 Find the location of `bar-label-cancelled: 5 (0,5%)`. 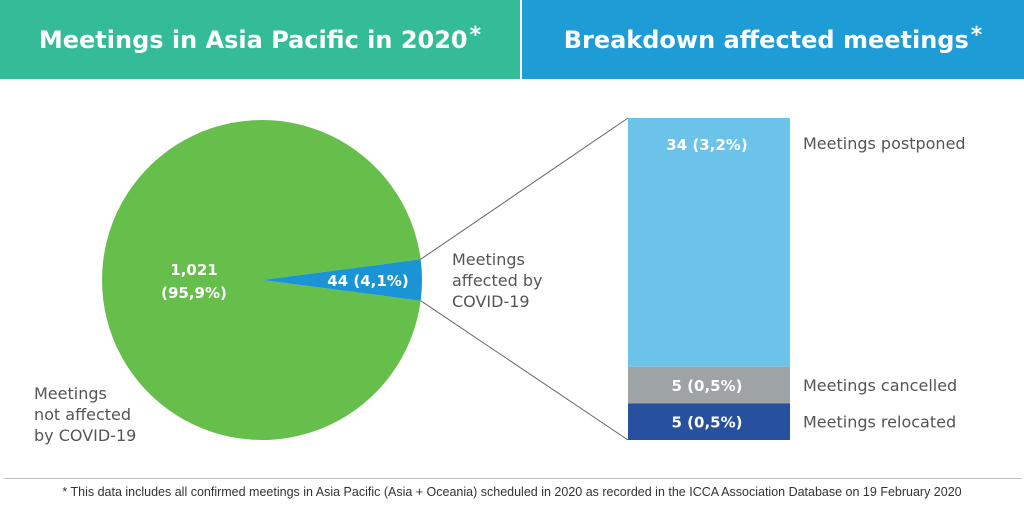

bar-label-cancelled: 5 (0,5%) is located at coordinates (707, 386).